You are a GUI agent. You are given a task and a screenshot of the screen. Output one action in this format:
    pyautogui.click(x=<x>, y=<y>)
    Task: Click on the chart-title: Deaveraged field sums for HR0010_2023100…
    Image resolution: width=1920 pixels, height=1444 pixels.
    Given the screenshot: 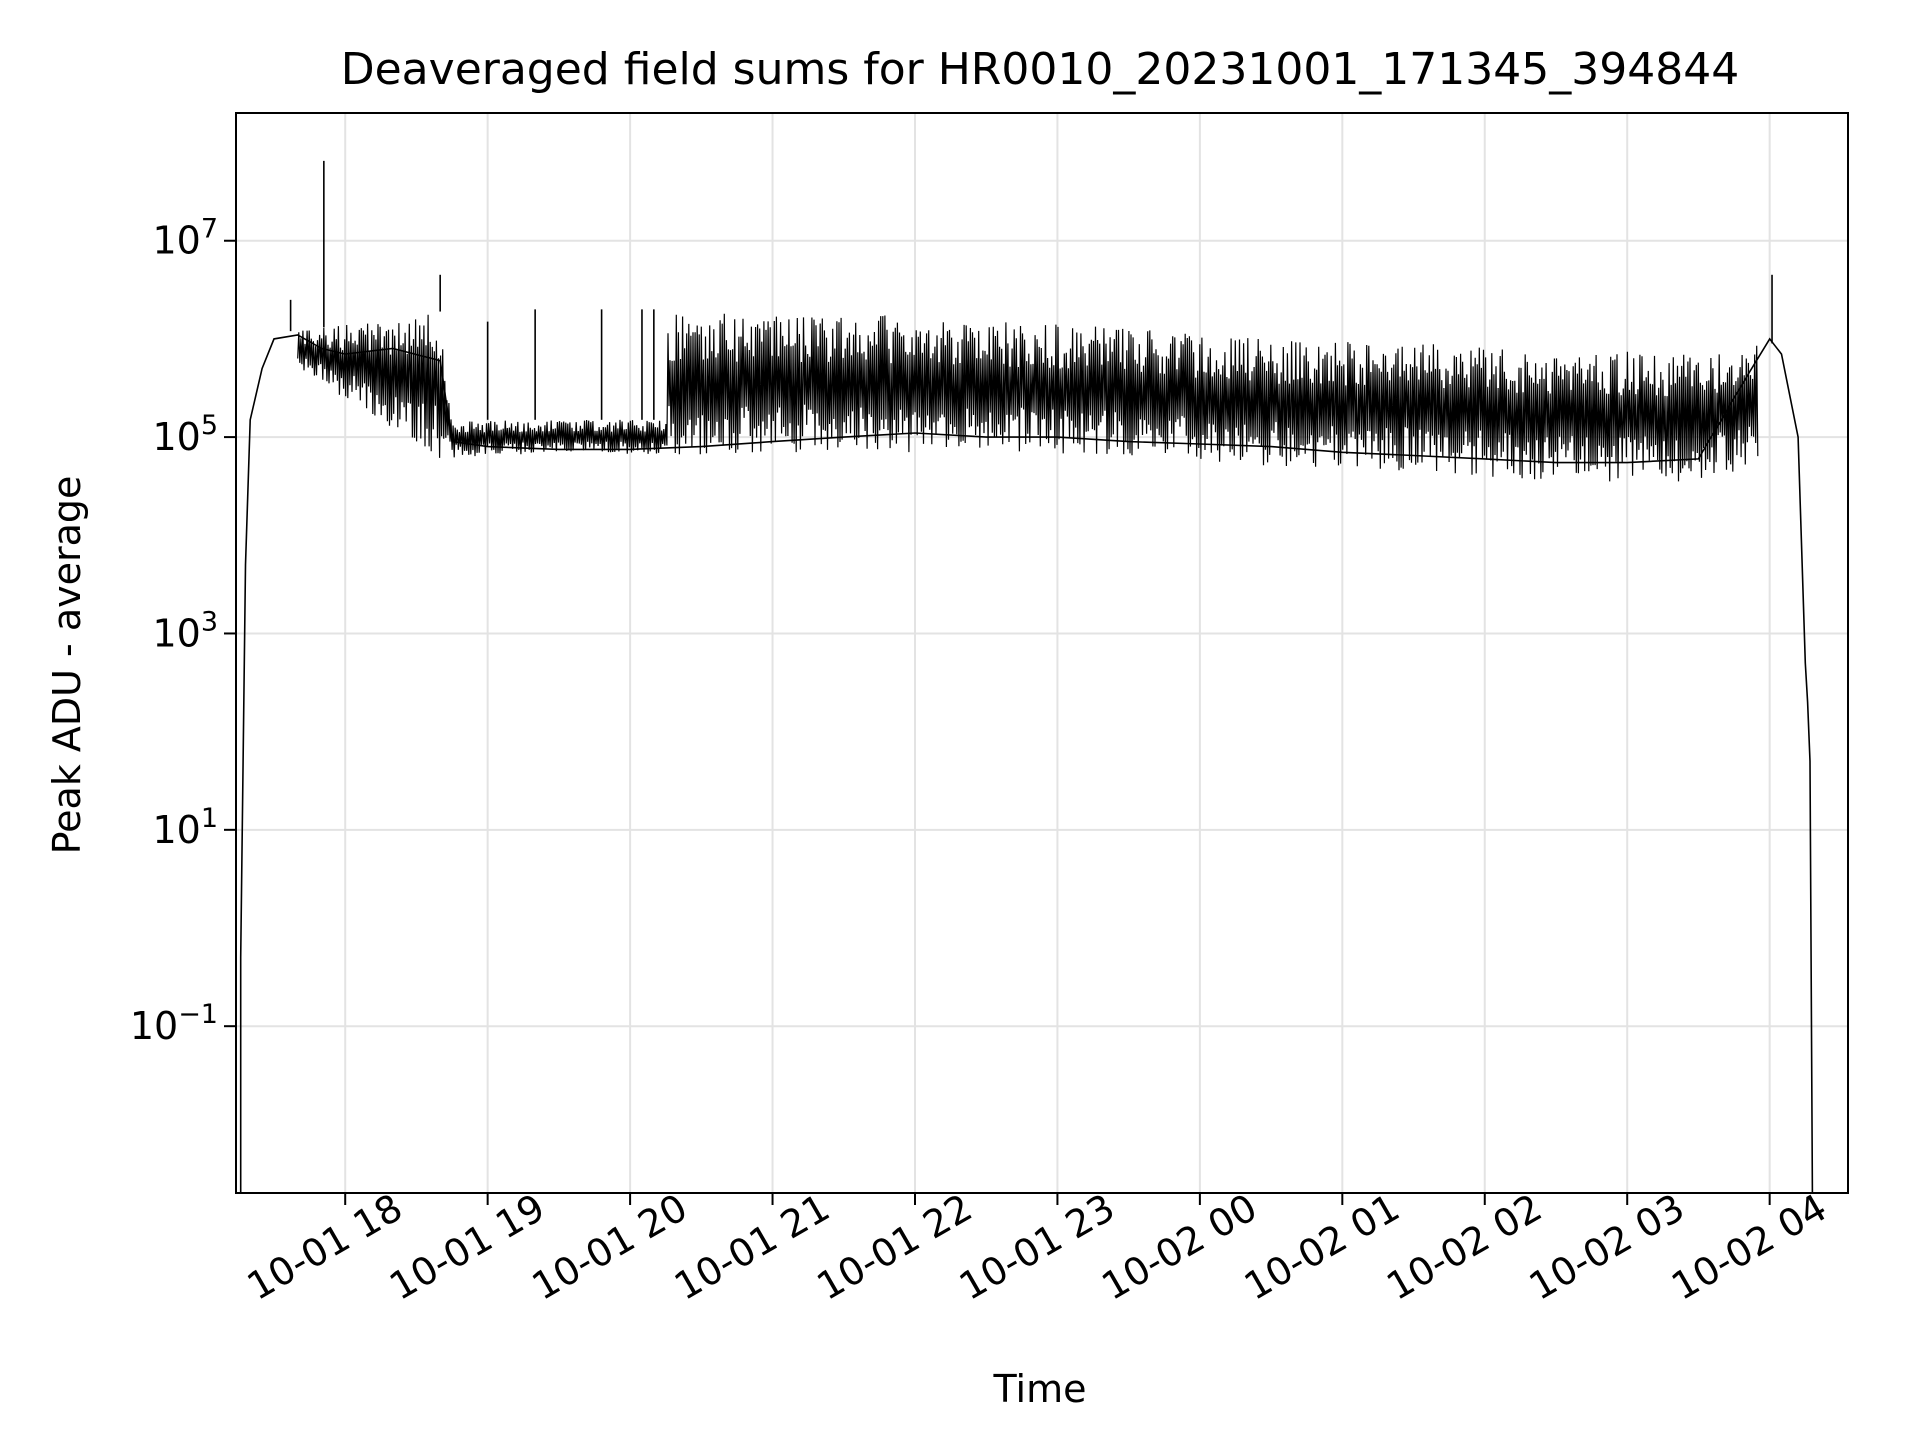 What is the action you would take?
    pyautogui.click(x=1040, y=69)
    